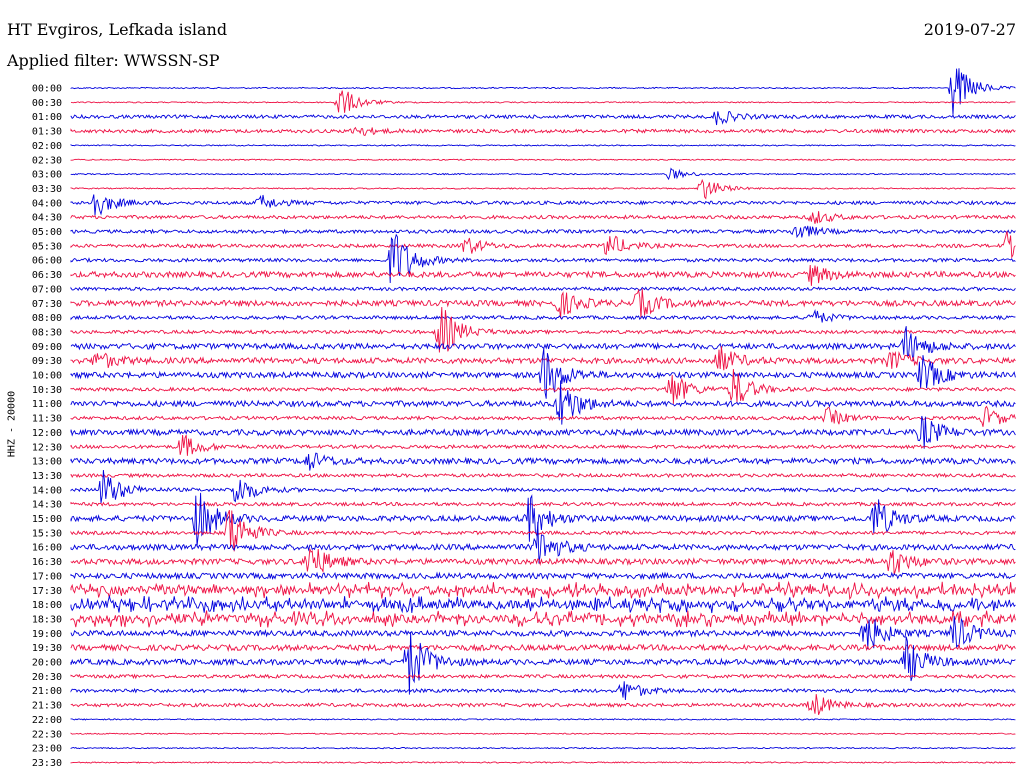 The image size is (1024, 780). What do you see at coordinates (47, 533) in the screenshot?
I see `row-time-label: 15:30` at bounding box center [47, 533].